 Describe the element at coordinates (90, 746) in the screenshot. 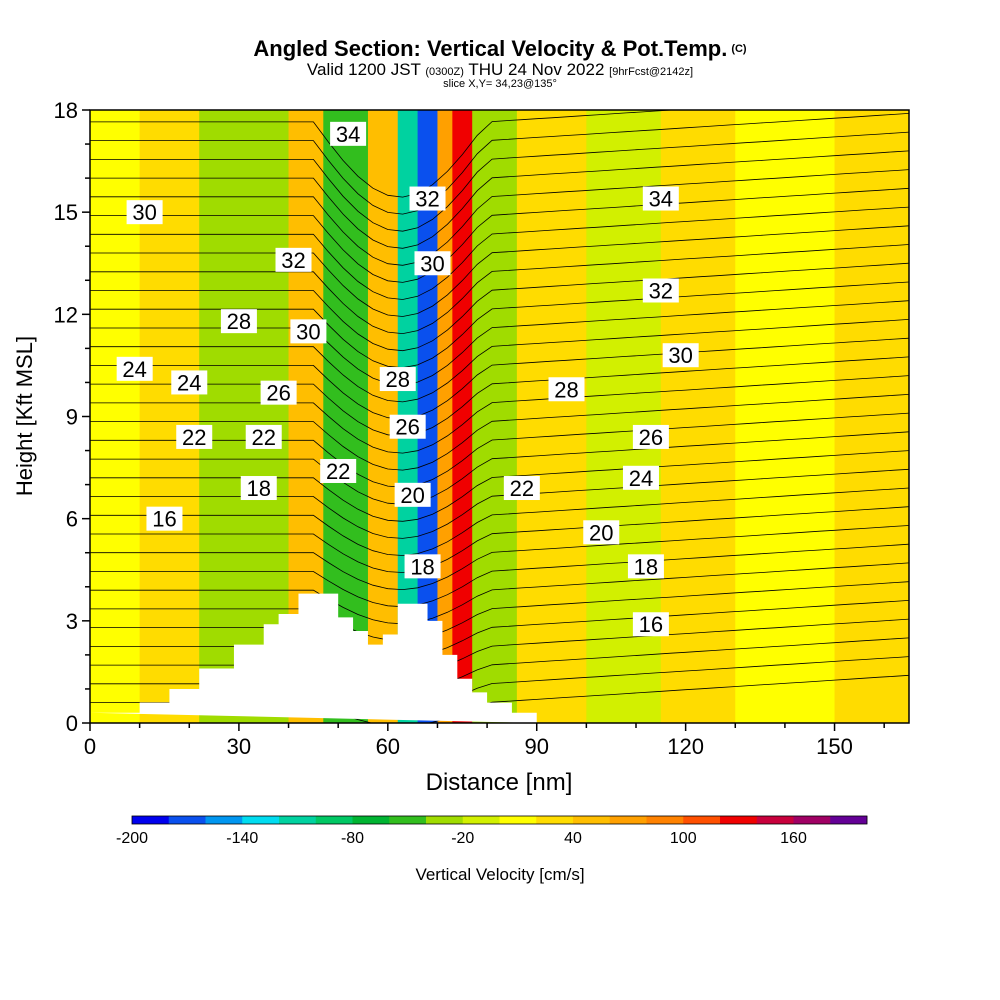

I see `x-tick-label: 0` at that location.